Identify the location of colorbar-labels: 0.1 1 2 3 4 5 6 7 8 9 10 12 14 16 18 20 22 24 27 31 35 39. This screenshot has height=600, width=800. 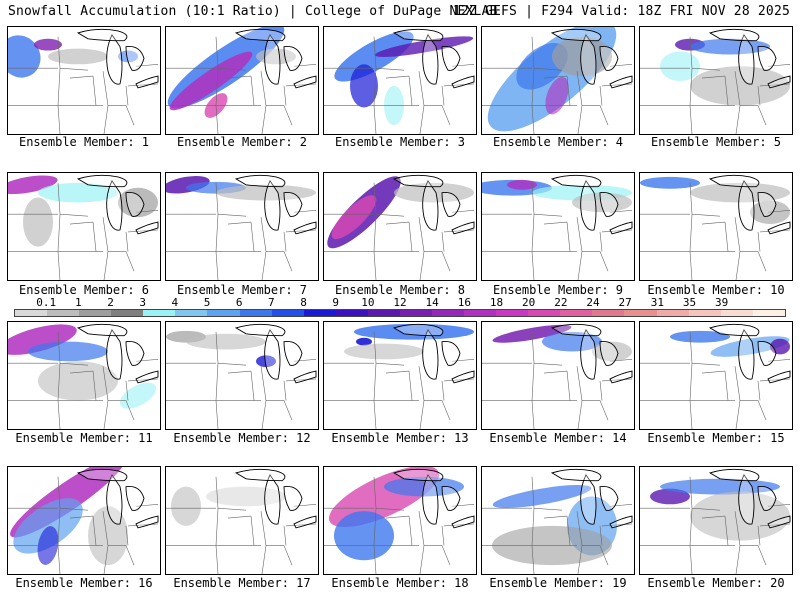
(400, 302).